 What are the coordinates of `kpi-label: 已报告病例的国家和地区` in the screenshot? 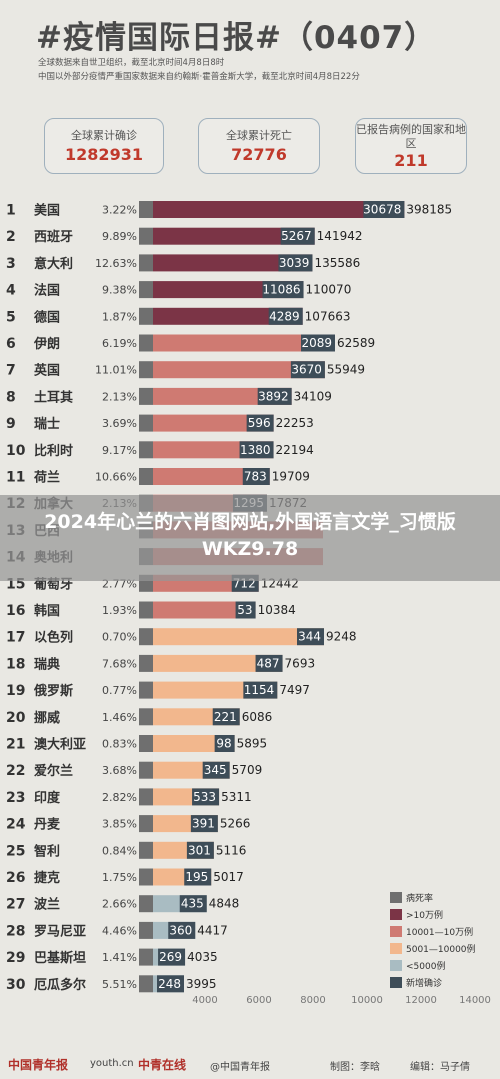 It's located at (411, 136).